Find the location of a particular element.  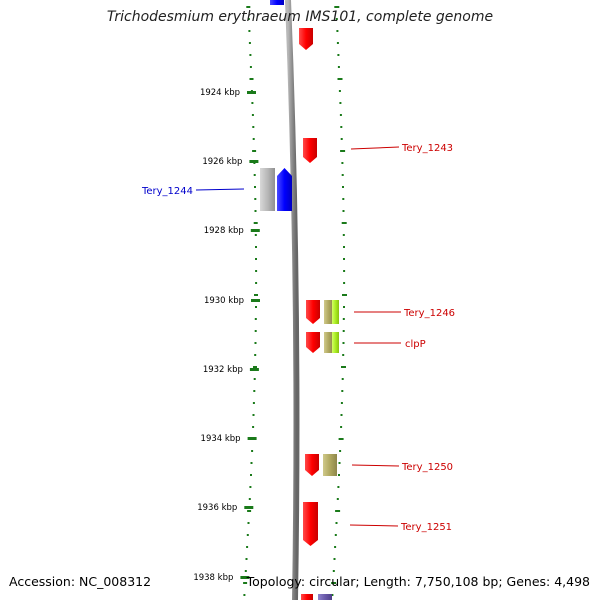

gene-label: Tery_1246 is located at coordinates (429, 313).